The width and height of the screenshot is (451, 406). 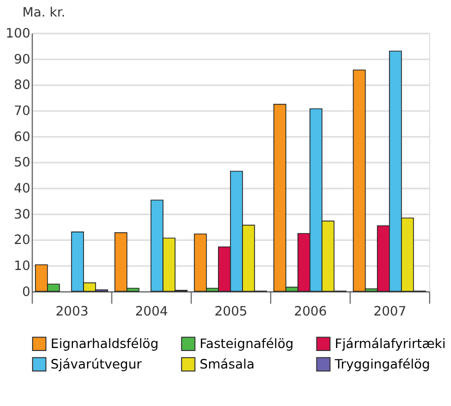 I want to click on y-tick-label: 40, so click(x=22, y=188).